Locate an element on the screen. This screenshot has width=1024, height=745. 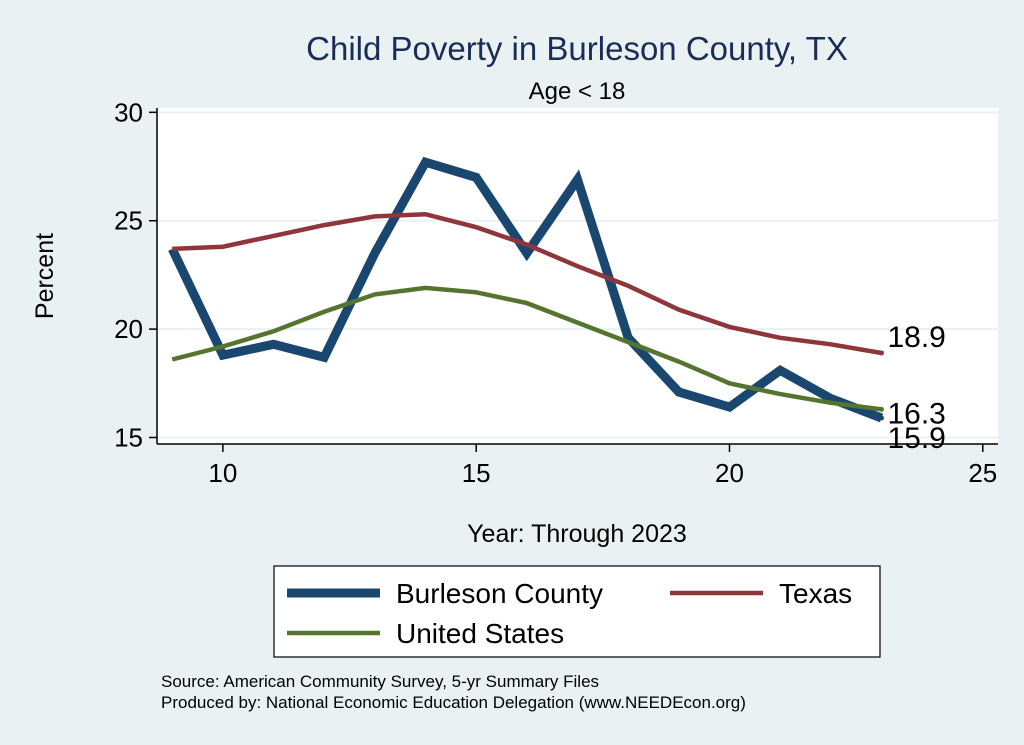
legend: Burleson County Texas United States is located at coordinates (577, 611).